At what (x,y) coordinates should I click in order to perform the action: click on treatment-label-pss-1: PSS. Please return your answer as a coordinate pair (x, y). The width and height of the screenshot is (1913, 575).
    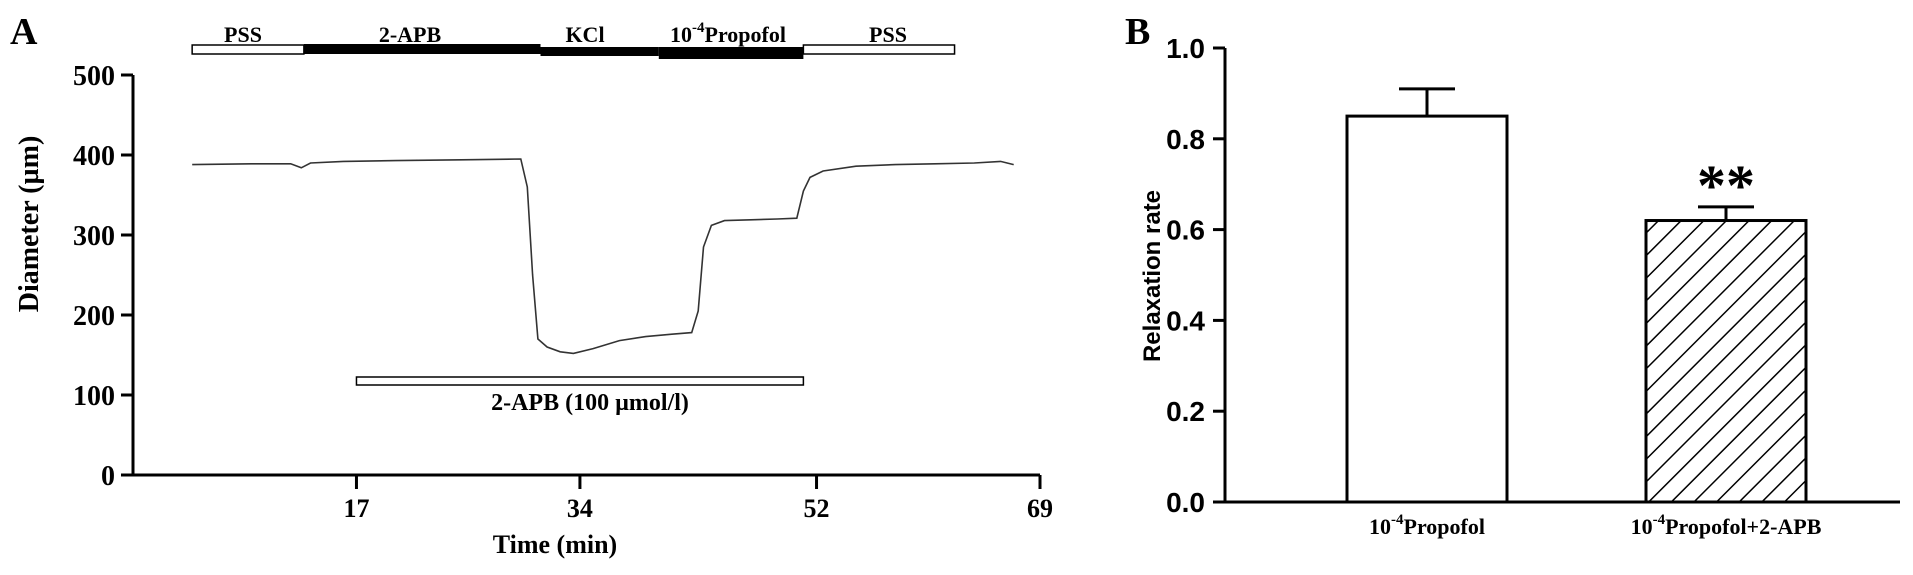
    Looking at the image, I should click on (243, 34).